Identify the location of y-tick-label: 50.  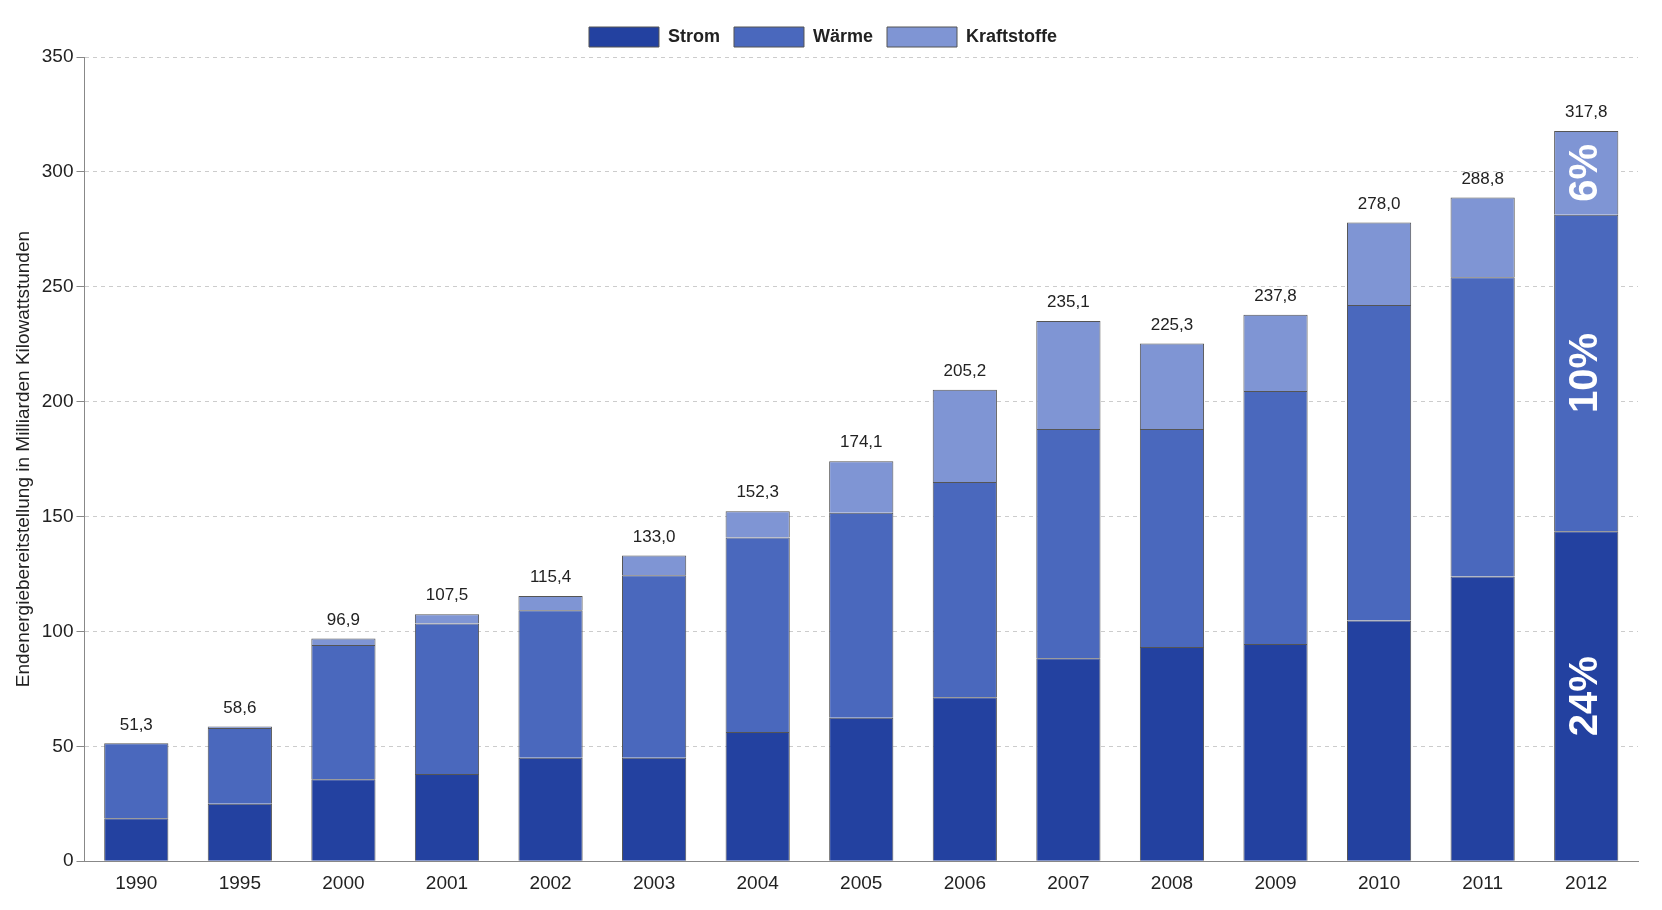
(63, 745).